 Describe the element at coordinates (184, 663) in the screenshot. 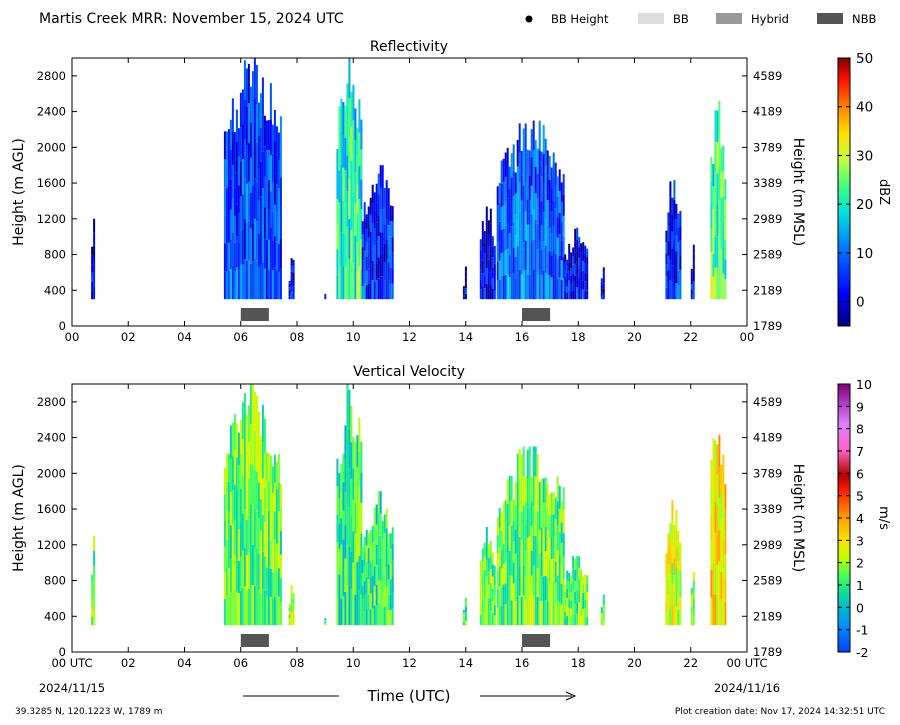

I see `x-tick-label: 04` at that location.